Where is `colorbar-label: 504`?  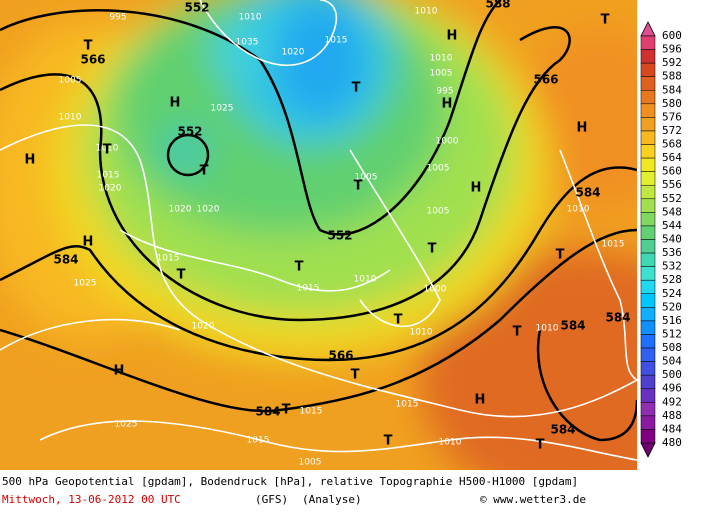
colorbar-label: 504 is located at coordinates (672, 361).